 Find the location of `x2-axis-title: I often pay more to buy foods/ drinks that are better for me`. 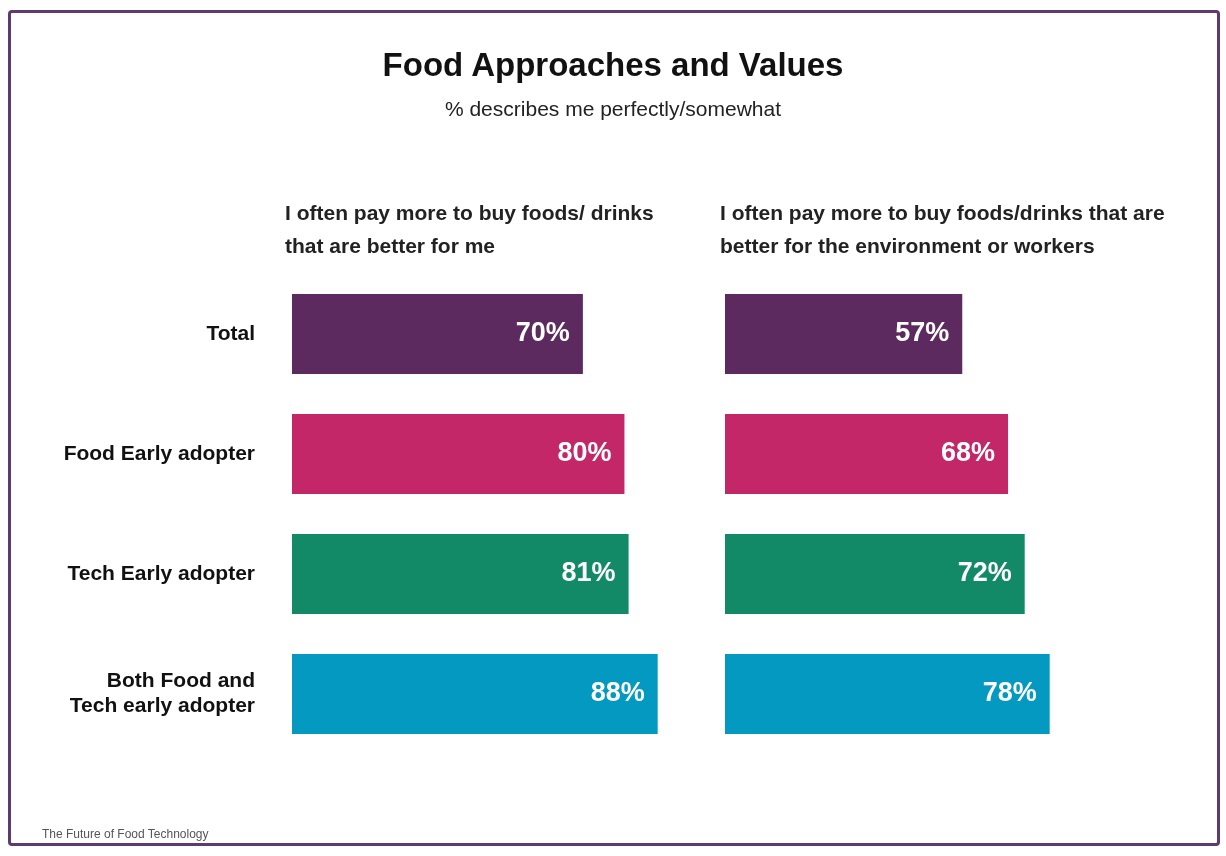

x2-axis-title: I often pay more to buy foods/ drinks that are better for me is located at coordinates (470, 229).